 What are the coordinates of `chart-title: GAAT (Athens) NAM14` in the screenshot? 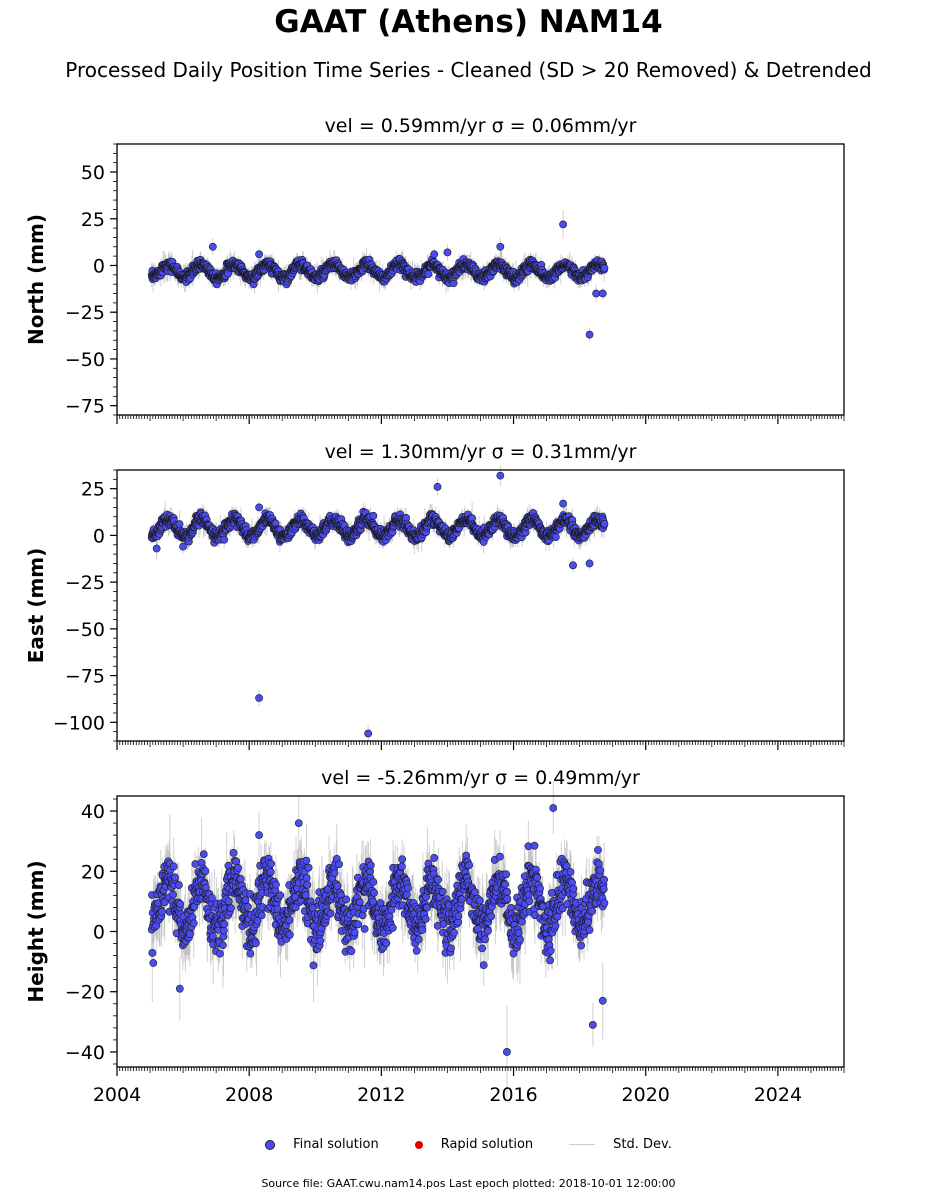 It's located at (468, 22).